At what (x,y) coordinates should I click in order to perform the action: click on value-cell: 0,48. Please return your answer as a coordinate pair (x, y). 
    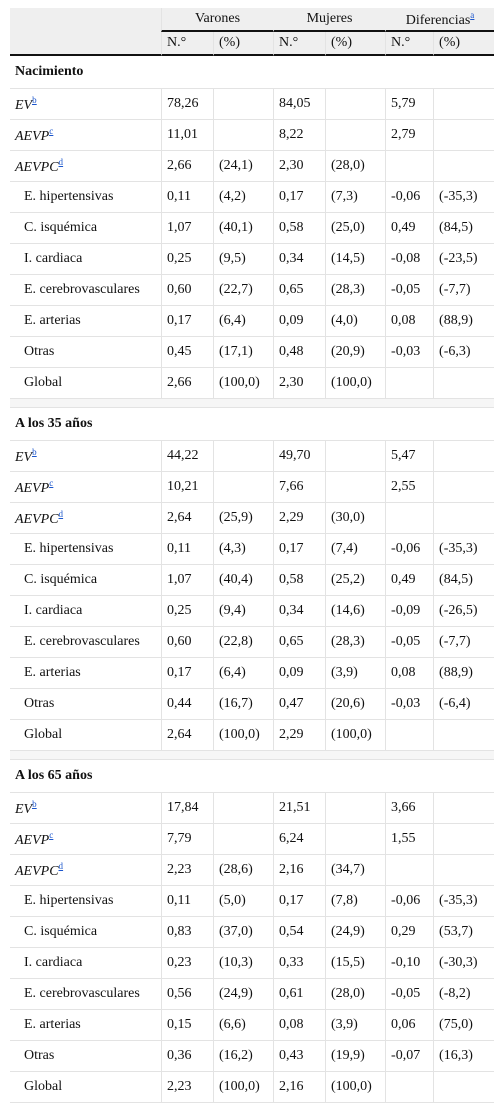
    Looking at the image, I should click on (299, 352).